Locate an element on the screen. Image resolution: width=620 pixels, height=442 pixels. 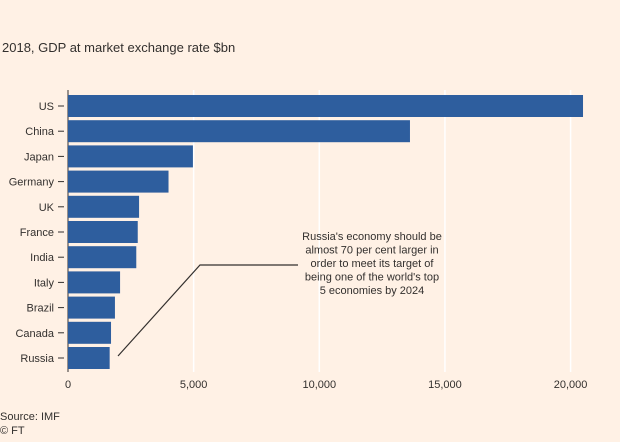
category-label: Canada is located at coordinates (34, 334).